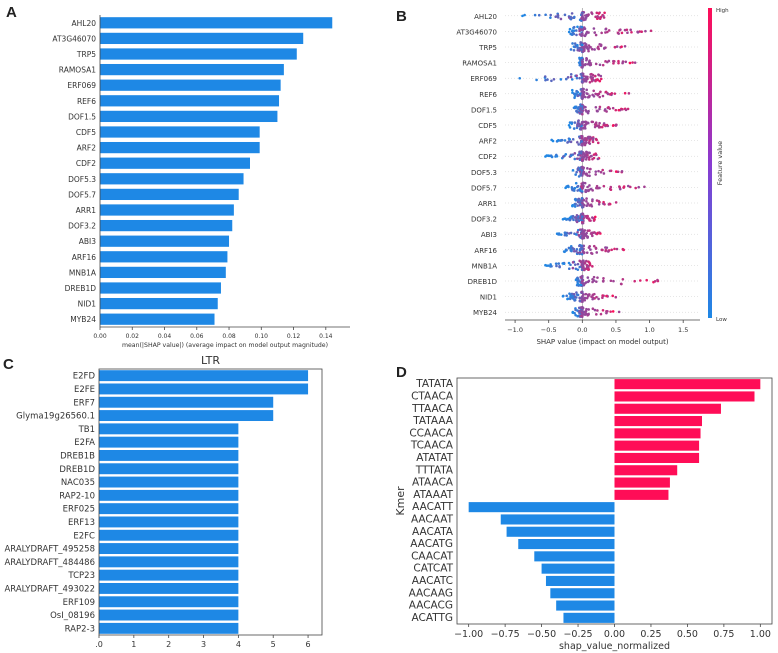 Image resolution: width=778 pixels, height=653 pixels. Describe the element at coordinates (86, 430) in the screenshot. I see `category-label: TB1` at that location.